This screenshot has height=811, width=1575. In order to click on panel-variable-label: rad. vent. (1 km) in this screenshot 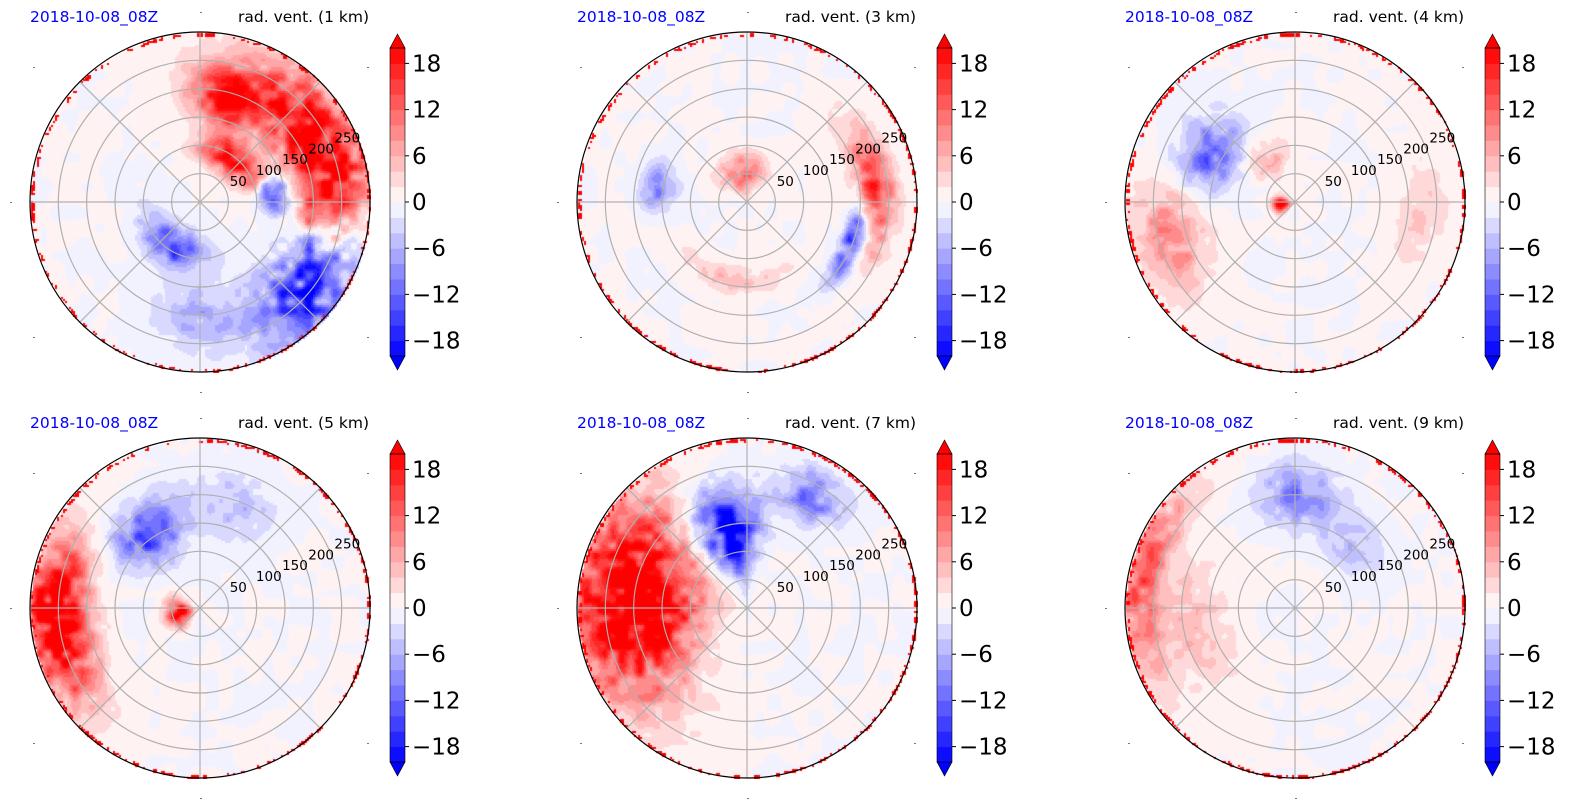, I will do `click(303, 17)`.